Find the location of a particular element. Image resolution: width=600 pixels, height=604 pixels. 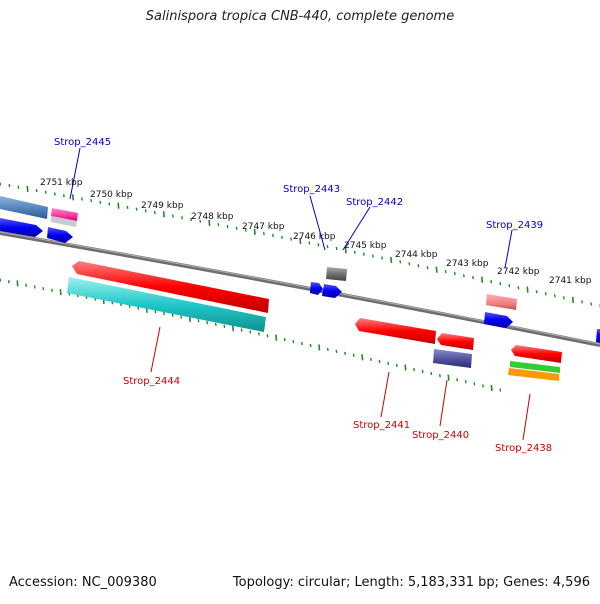

scale-label: 2749 kbp is located at coordinates (162, 206).